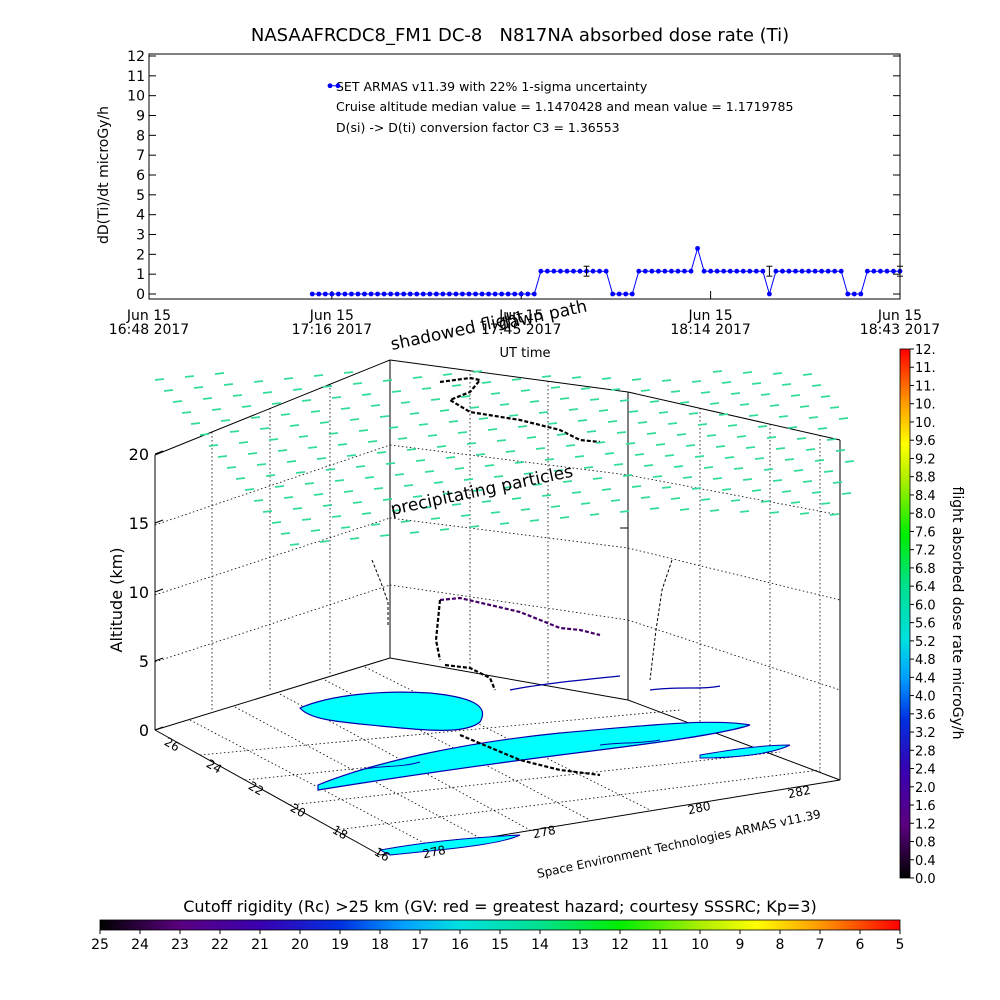 Image resolution: width=1000 pixels, height=1000 pixels. I want to click on dose-tick-label: 8.8, so click(925, 478).